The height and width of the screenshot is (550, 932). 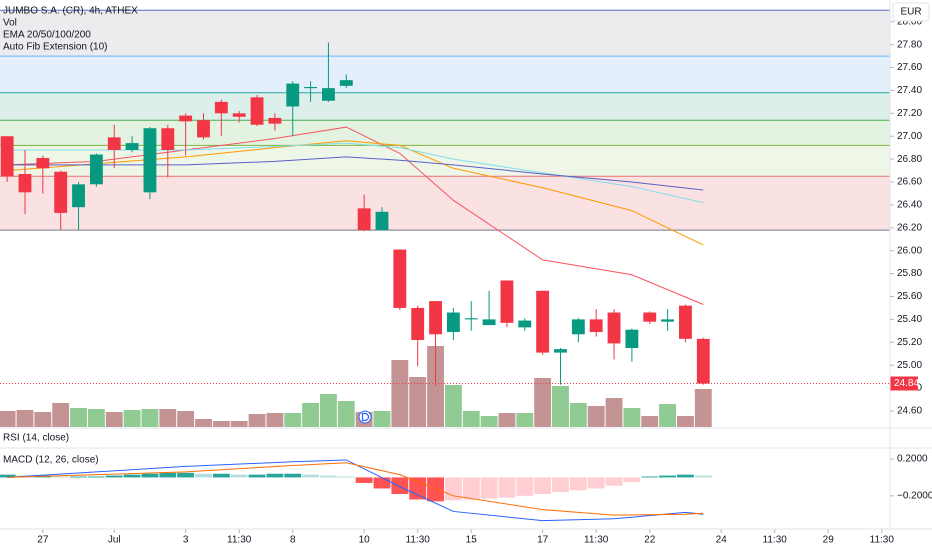 What do you see at coordinates (909, 411) in the screenshot?
I see `y-tick-label: 24.60` at bounding box center [909, 411].